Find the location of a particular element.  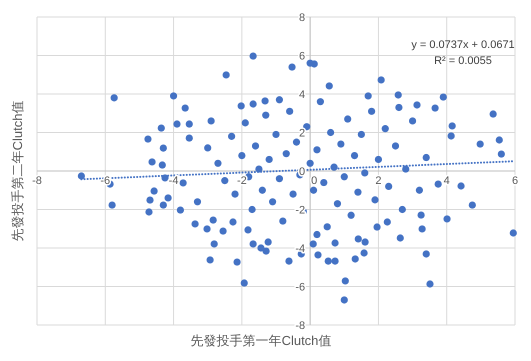

annotation: y = 0.0737x + 0.0671 is located at coordinates (463, 45).